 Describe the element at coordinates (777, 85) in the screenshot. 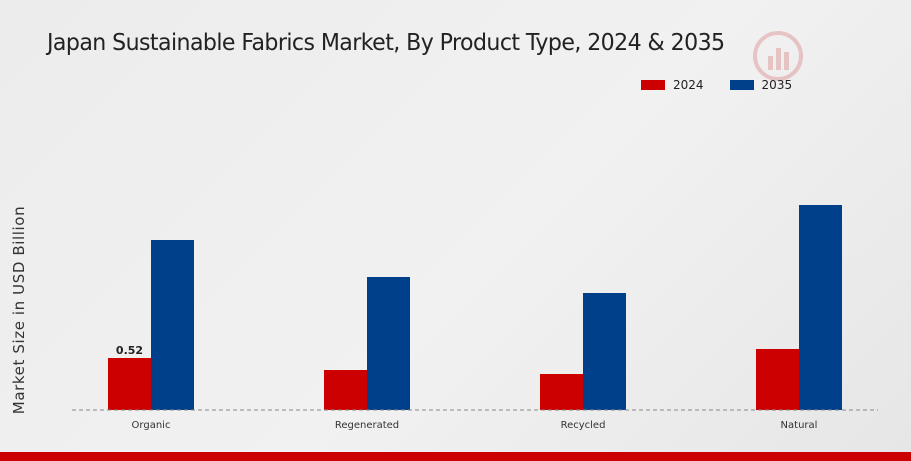

I see `legend-label-2035: 2035` at that location.